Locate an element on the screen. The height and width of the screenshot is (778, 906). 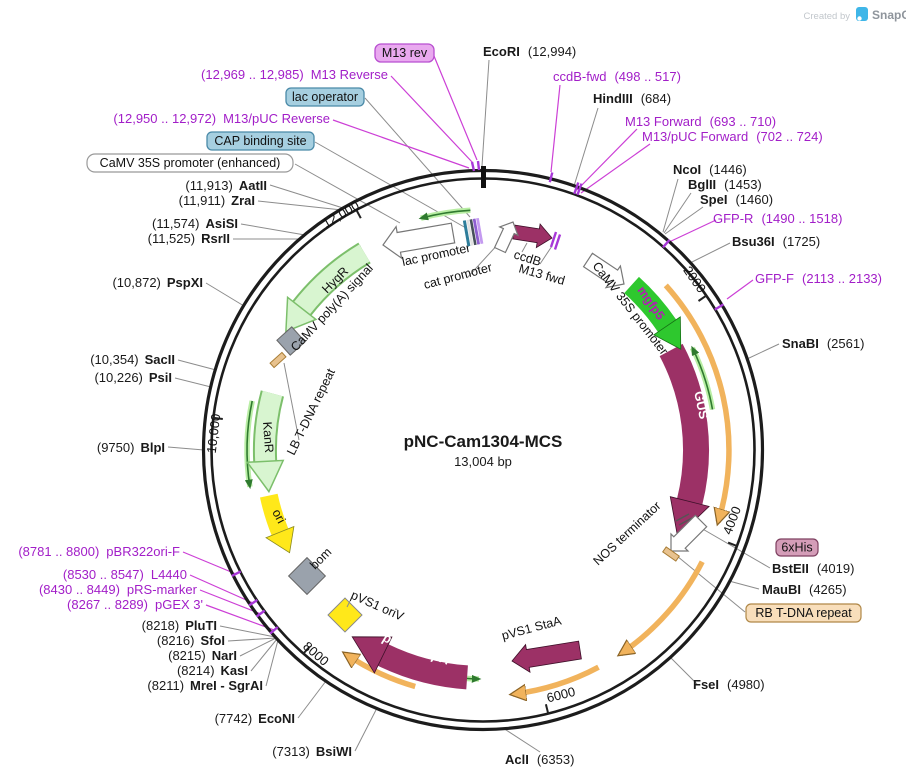
plasmid-name: pNC-Cam1304-MCS is located at coordinates (483, 441).